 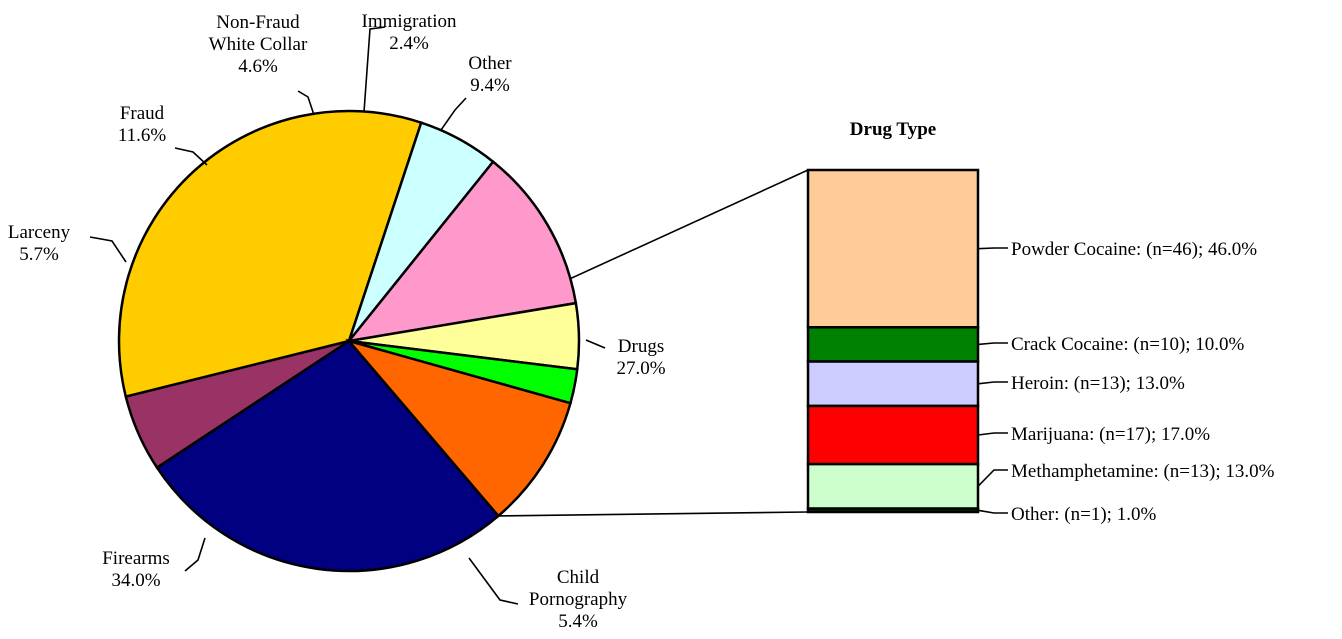 I want to click on pie-slice-firearms, so click(x=270, y=254).